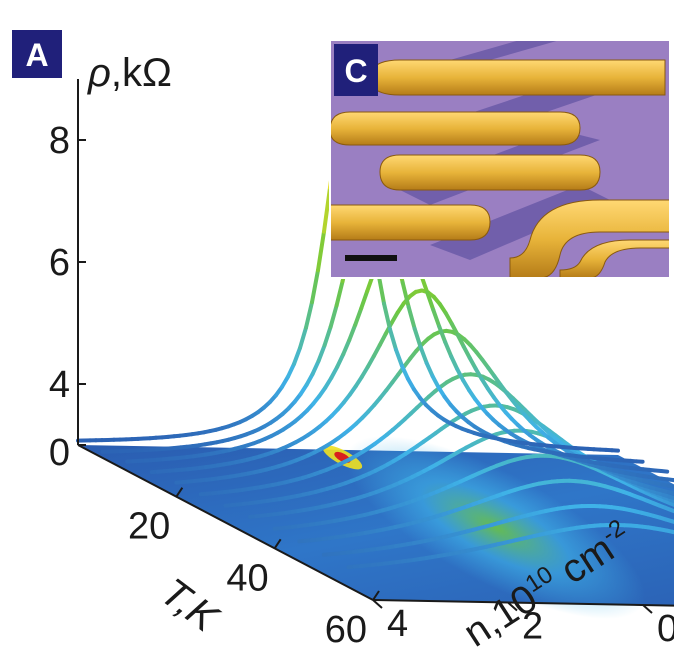 This screenshot has height=651, width=674. I want to click on density-tick-label: 2, so click(532, 627).